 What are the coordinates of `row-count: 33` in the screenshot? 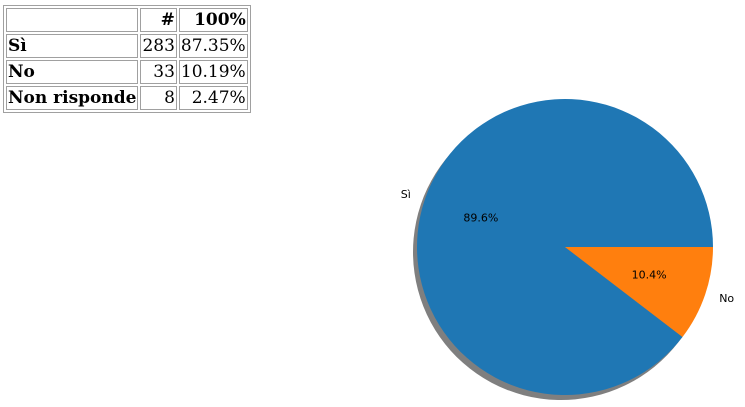 It's located at (158, 72).